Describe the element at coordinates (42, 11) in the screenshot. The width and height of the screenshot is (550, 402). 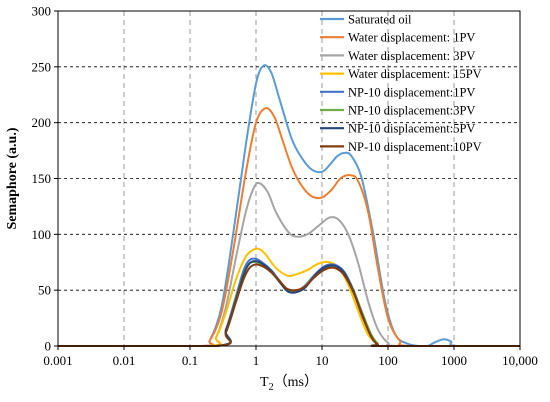
I see `y-tick-label: 300` at that location.